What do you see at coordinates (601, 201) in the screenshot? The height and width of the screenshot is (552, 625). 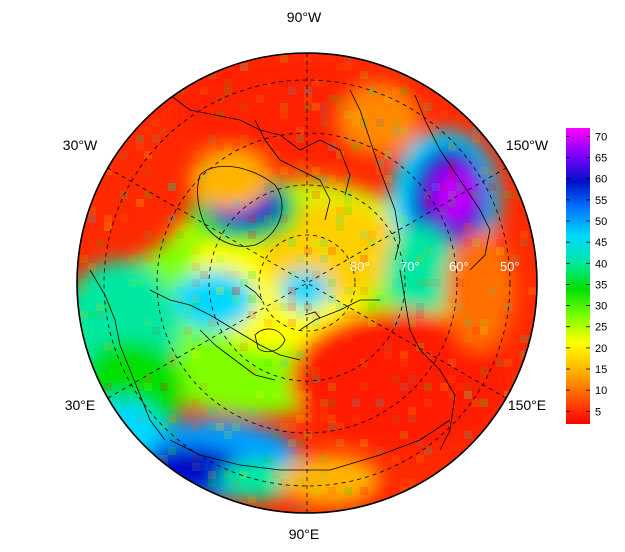 I see `colorbar-tick-label: 55` at bounding box center [601, 201].